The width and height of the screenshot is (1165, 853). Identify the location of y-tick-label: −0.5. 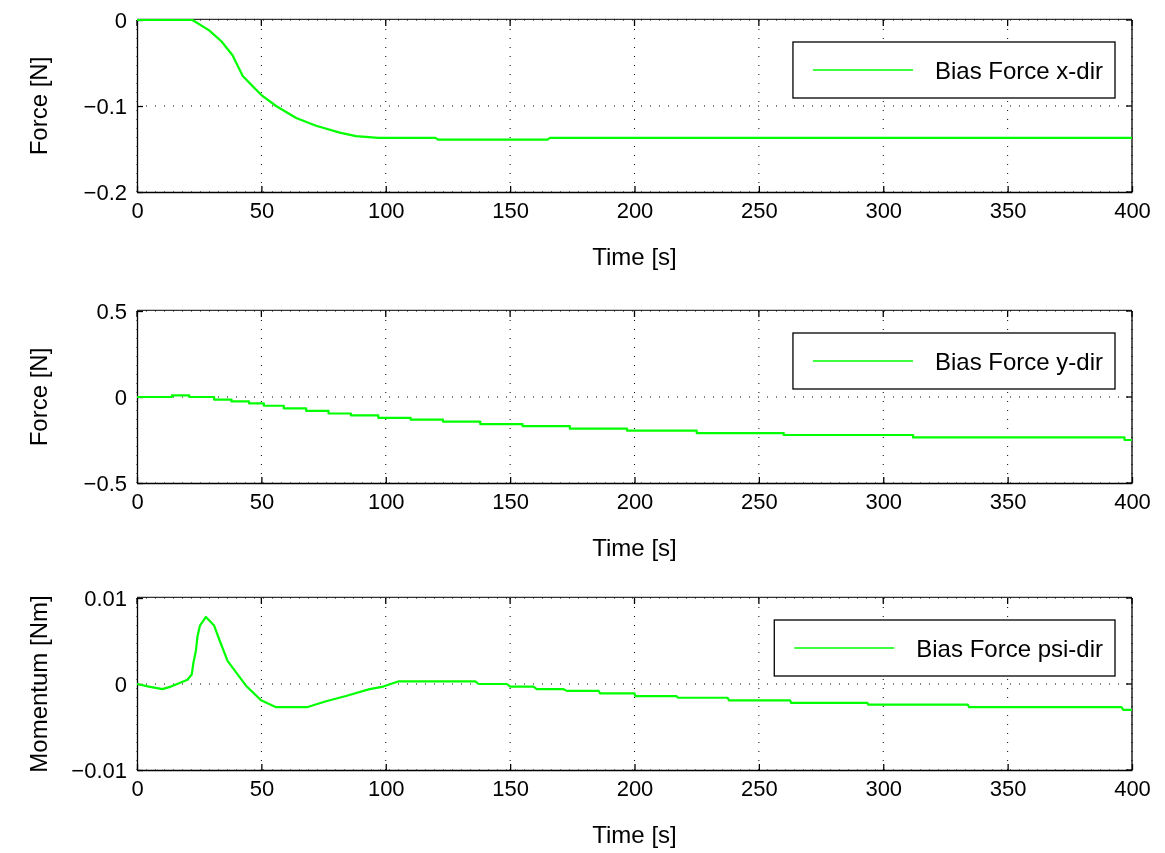
(105, 483).